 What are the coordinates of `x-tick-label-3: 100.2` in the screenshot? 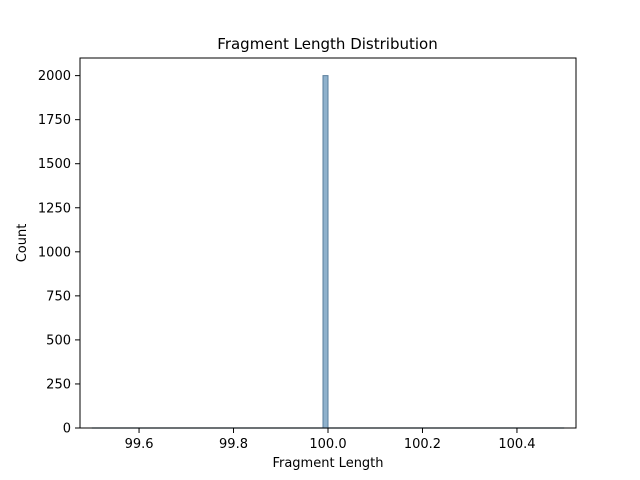 It's located at (422, 444).